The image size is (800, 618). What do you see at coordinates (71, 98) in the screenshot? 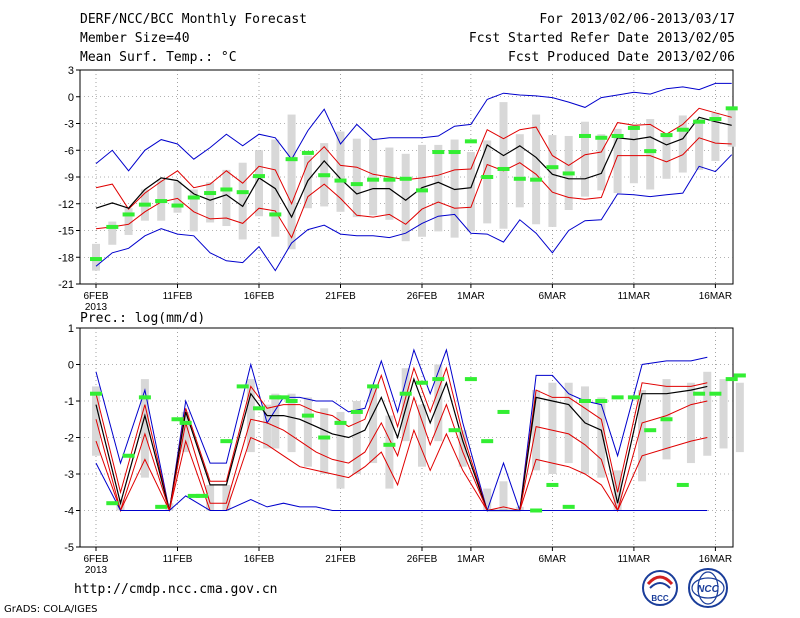
I see `y-tick-label: 0` at bounding box center [71, 98].